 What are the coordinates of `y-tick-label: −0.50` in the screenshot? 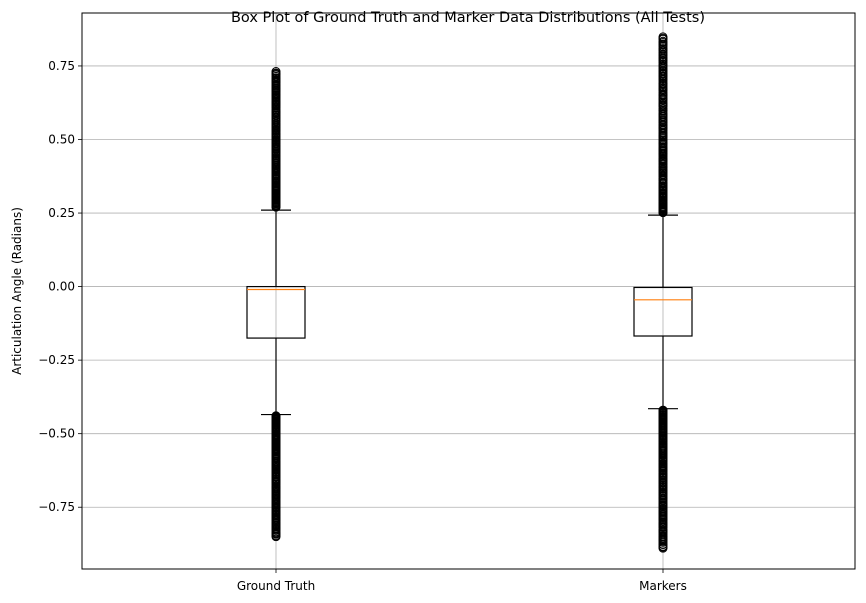 It's located at (56, 434).